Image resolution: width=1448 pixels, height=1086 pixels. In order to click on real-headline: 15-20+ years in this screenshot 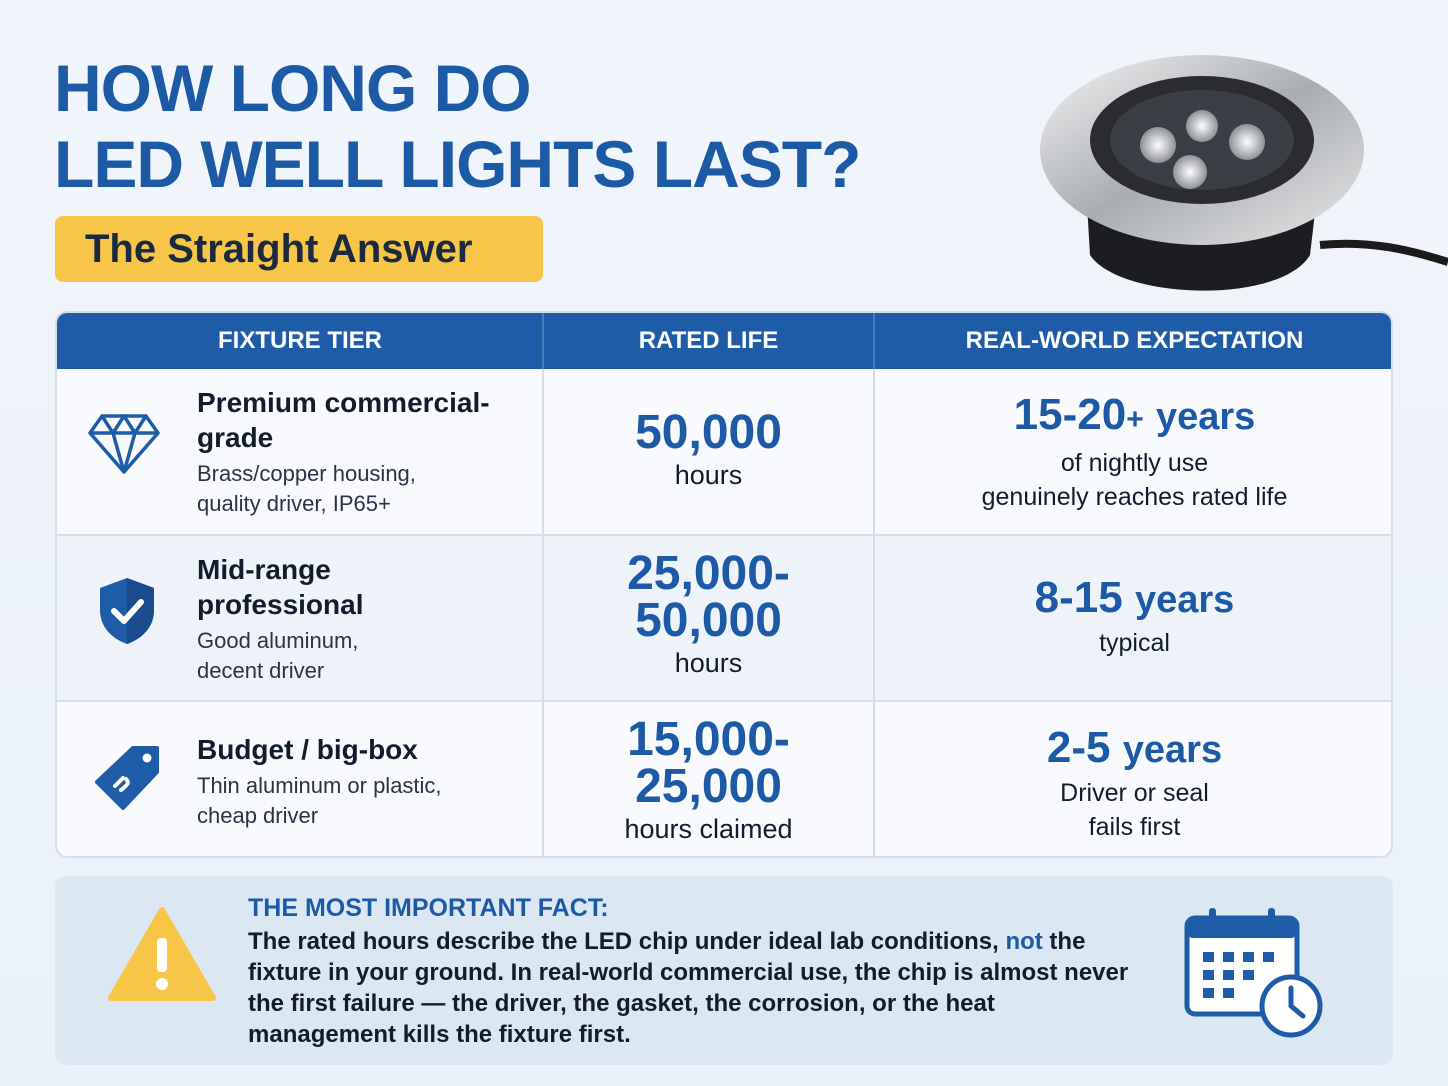, I will do `click(1132, 417)`.